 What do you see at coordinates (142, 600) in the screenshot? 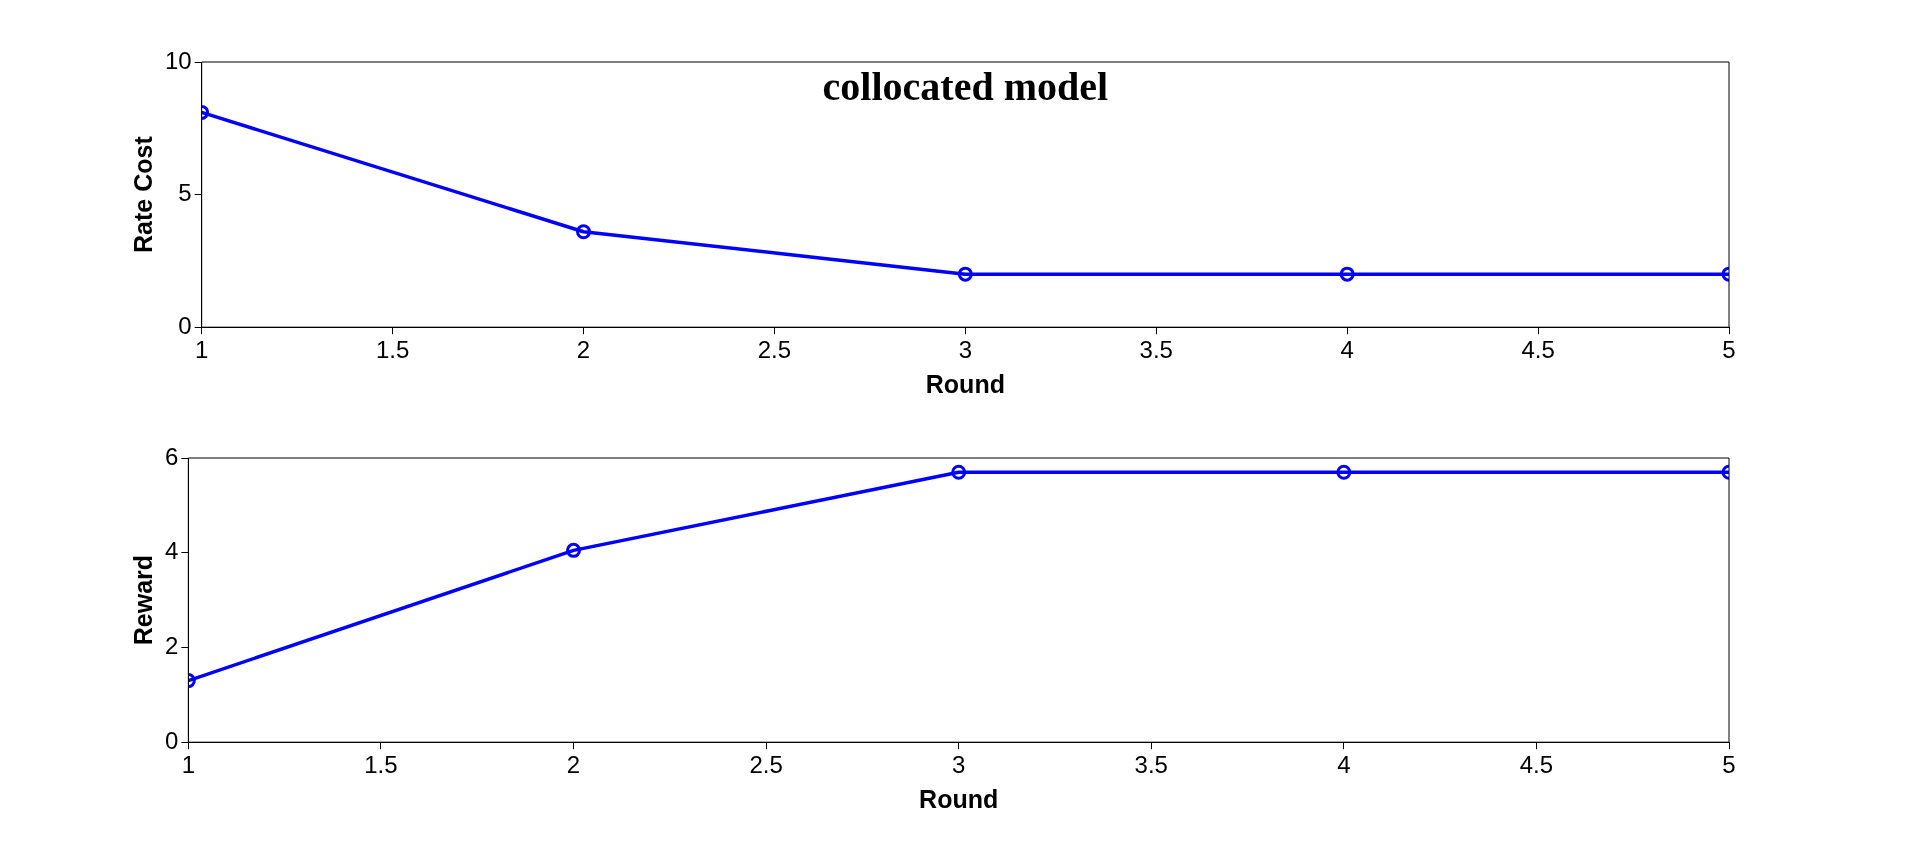
I see `y-axis-title: Reward` at bounding box center [142, 600].